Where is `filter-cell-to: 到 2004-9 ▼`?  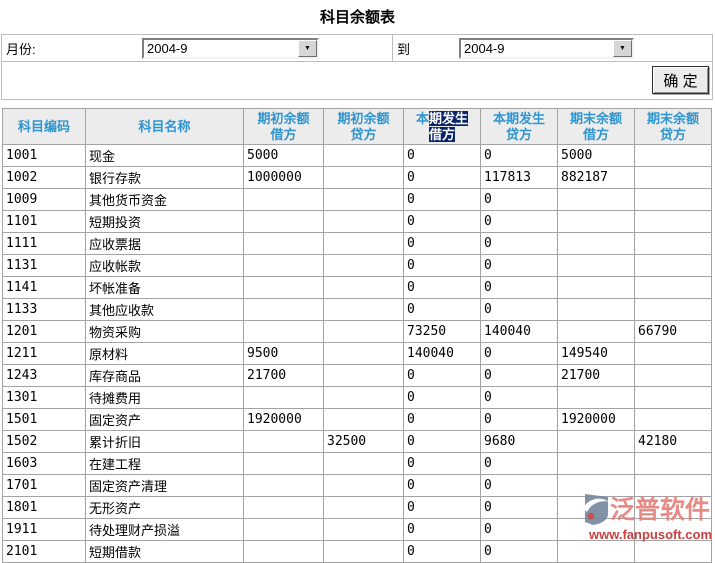
filter-cell-to: 到 2004-9 ▼ is located at coordinates (552, 48).